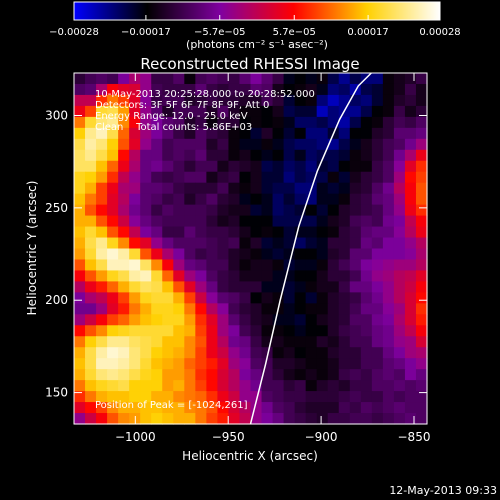 This screenshot has width=500, height=500. Describe the element at coordinates (205, 94) in the screenshot. I see `annotation-time-range: 10-May-2013 20:25:28.000 to 20:28:52.000` at that location.